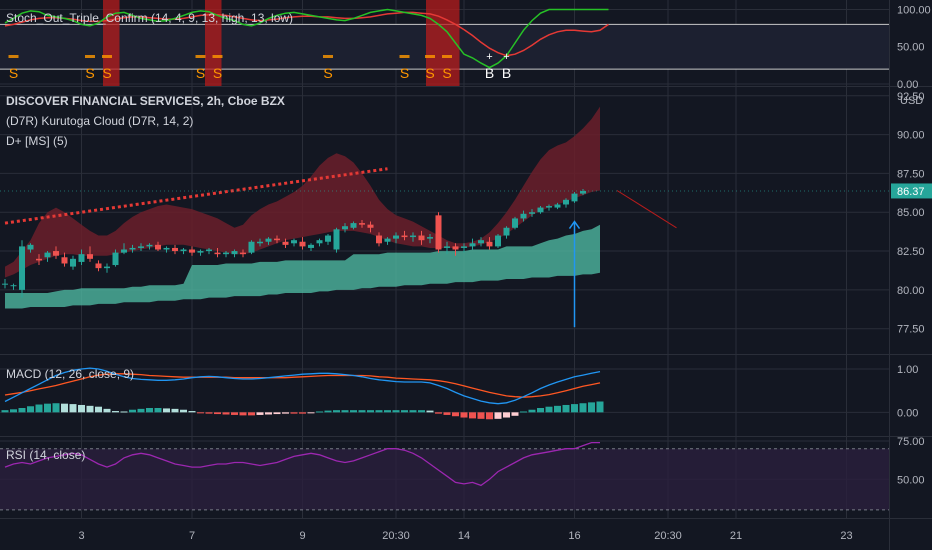 The image size is (932, 550). Describe the element at coordinates (70, 374) in the screenshot. I see `macd-legend: MACD (12, 26, close, 9)` at that location.